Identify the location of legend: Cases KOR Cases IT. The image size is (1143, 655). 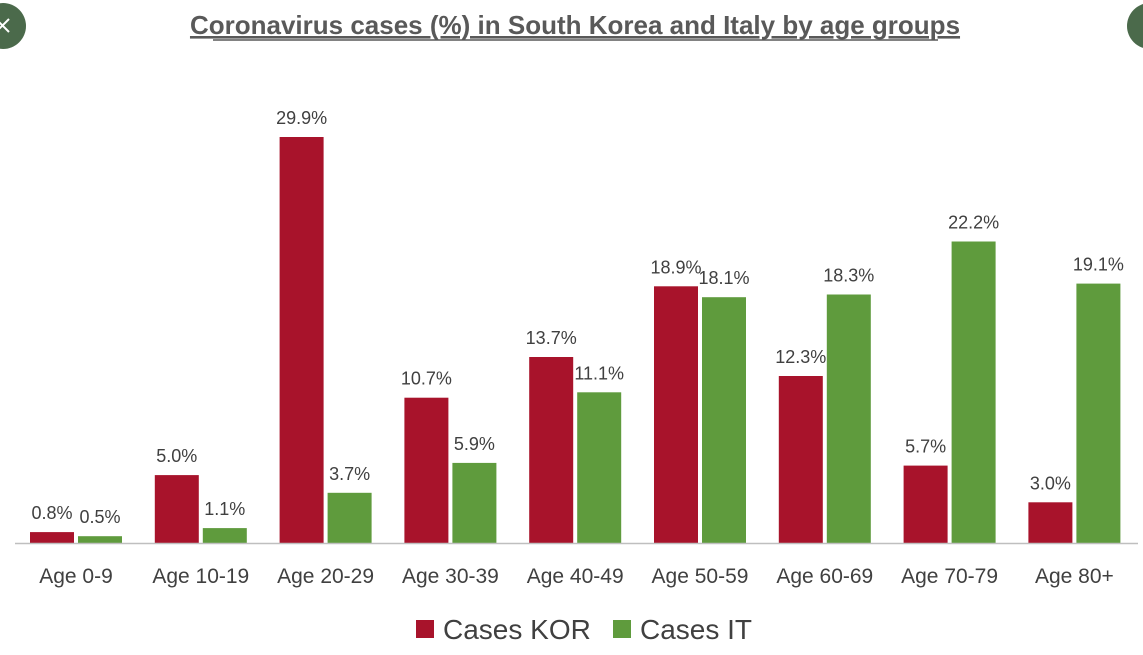
(584, 629).